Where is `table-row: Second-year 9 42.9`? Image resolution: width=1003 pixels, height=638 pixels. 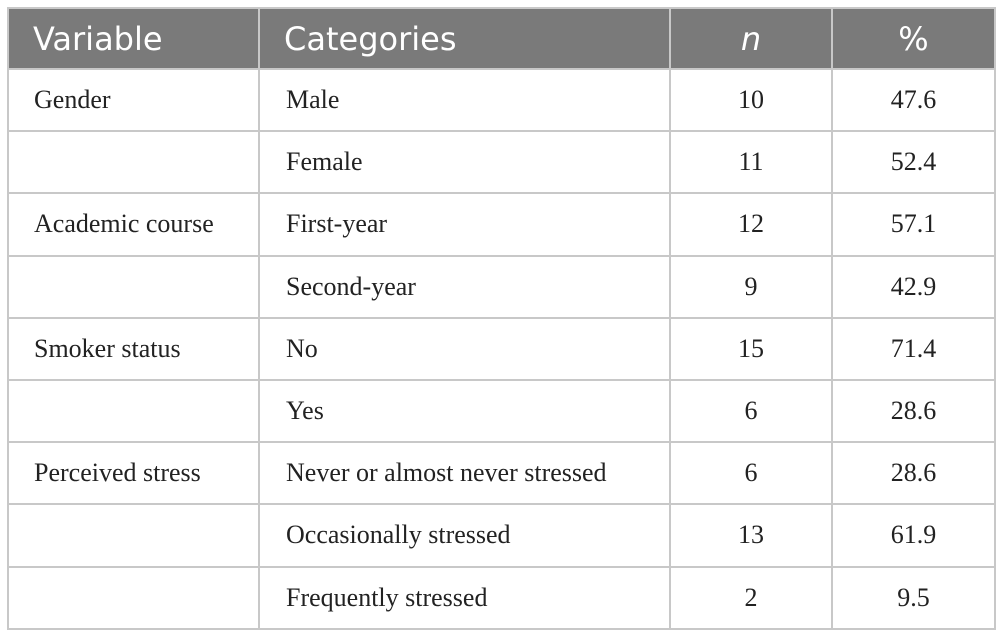 table-row: Second-year 9 42.9 is located at coordinates (501, 286).